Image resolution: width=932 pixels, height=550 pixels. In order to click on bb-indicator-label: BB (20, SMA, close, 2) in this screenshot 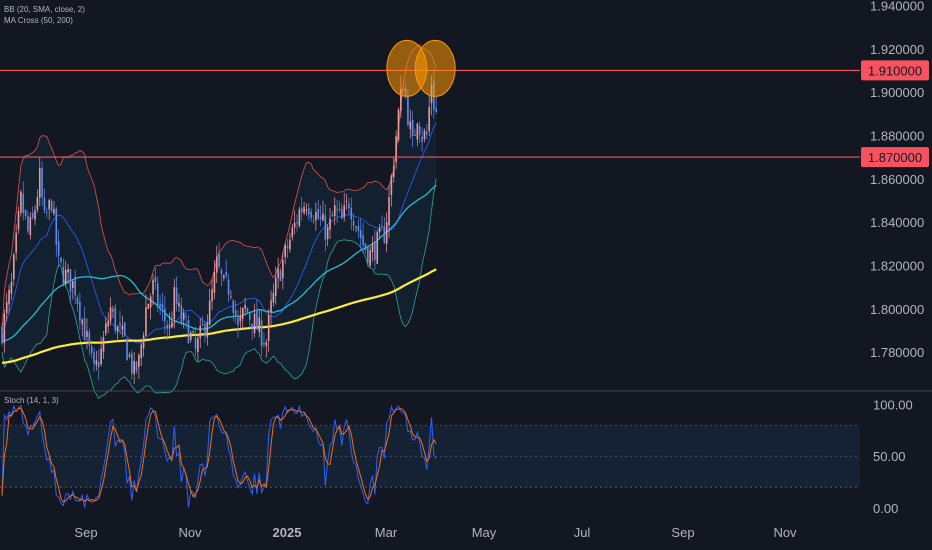, I will do `click(44, 9)`.